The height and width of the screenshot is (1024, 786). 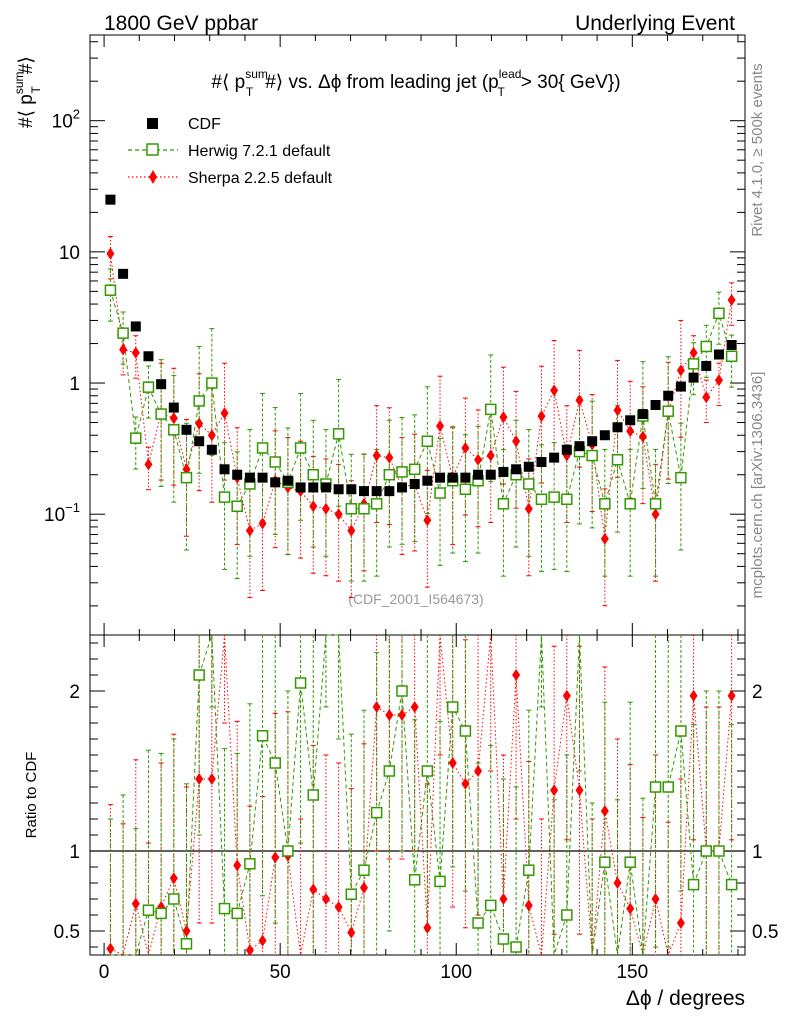 I want to click on y-tick-label: 10⁻¹, so click(x=62, y=513).